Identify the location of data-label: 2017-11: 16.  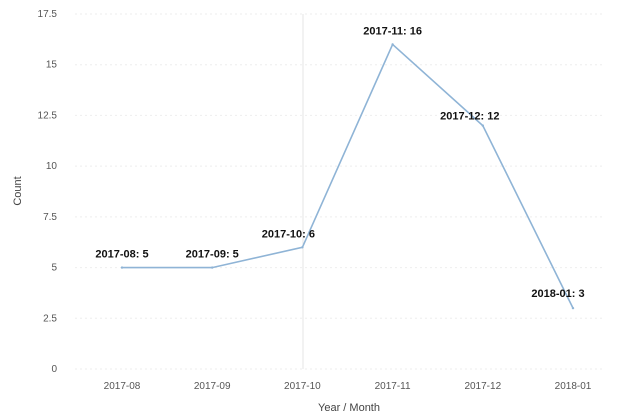
(392, 31).